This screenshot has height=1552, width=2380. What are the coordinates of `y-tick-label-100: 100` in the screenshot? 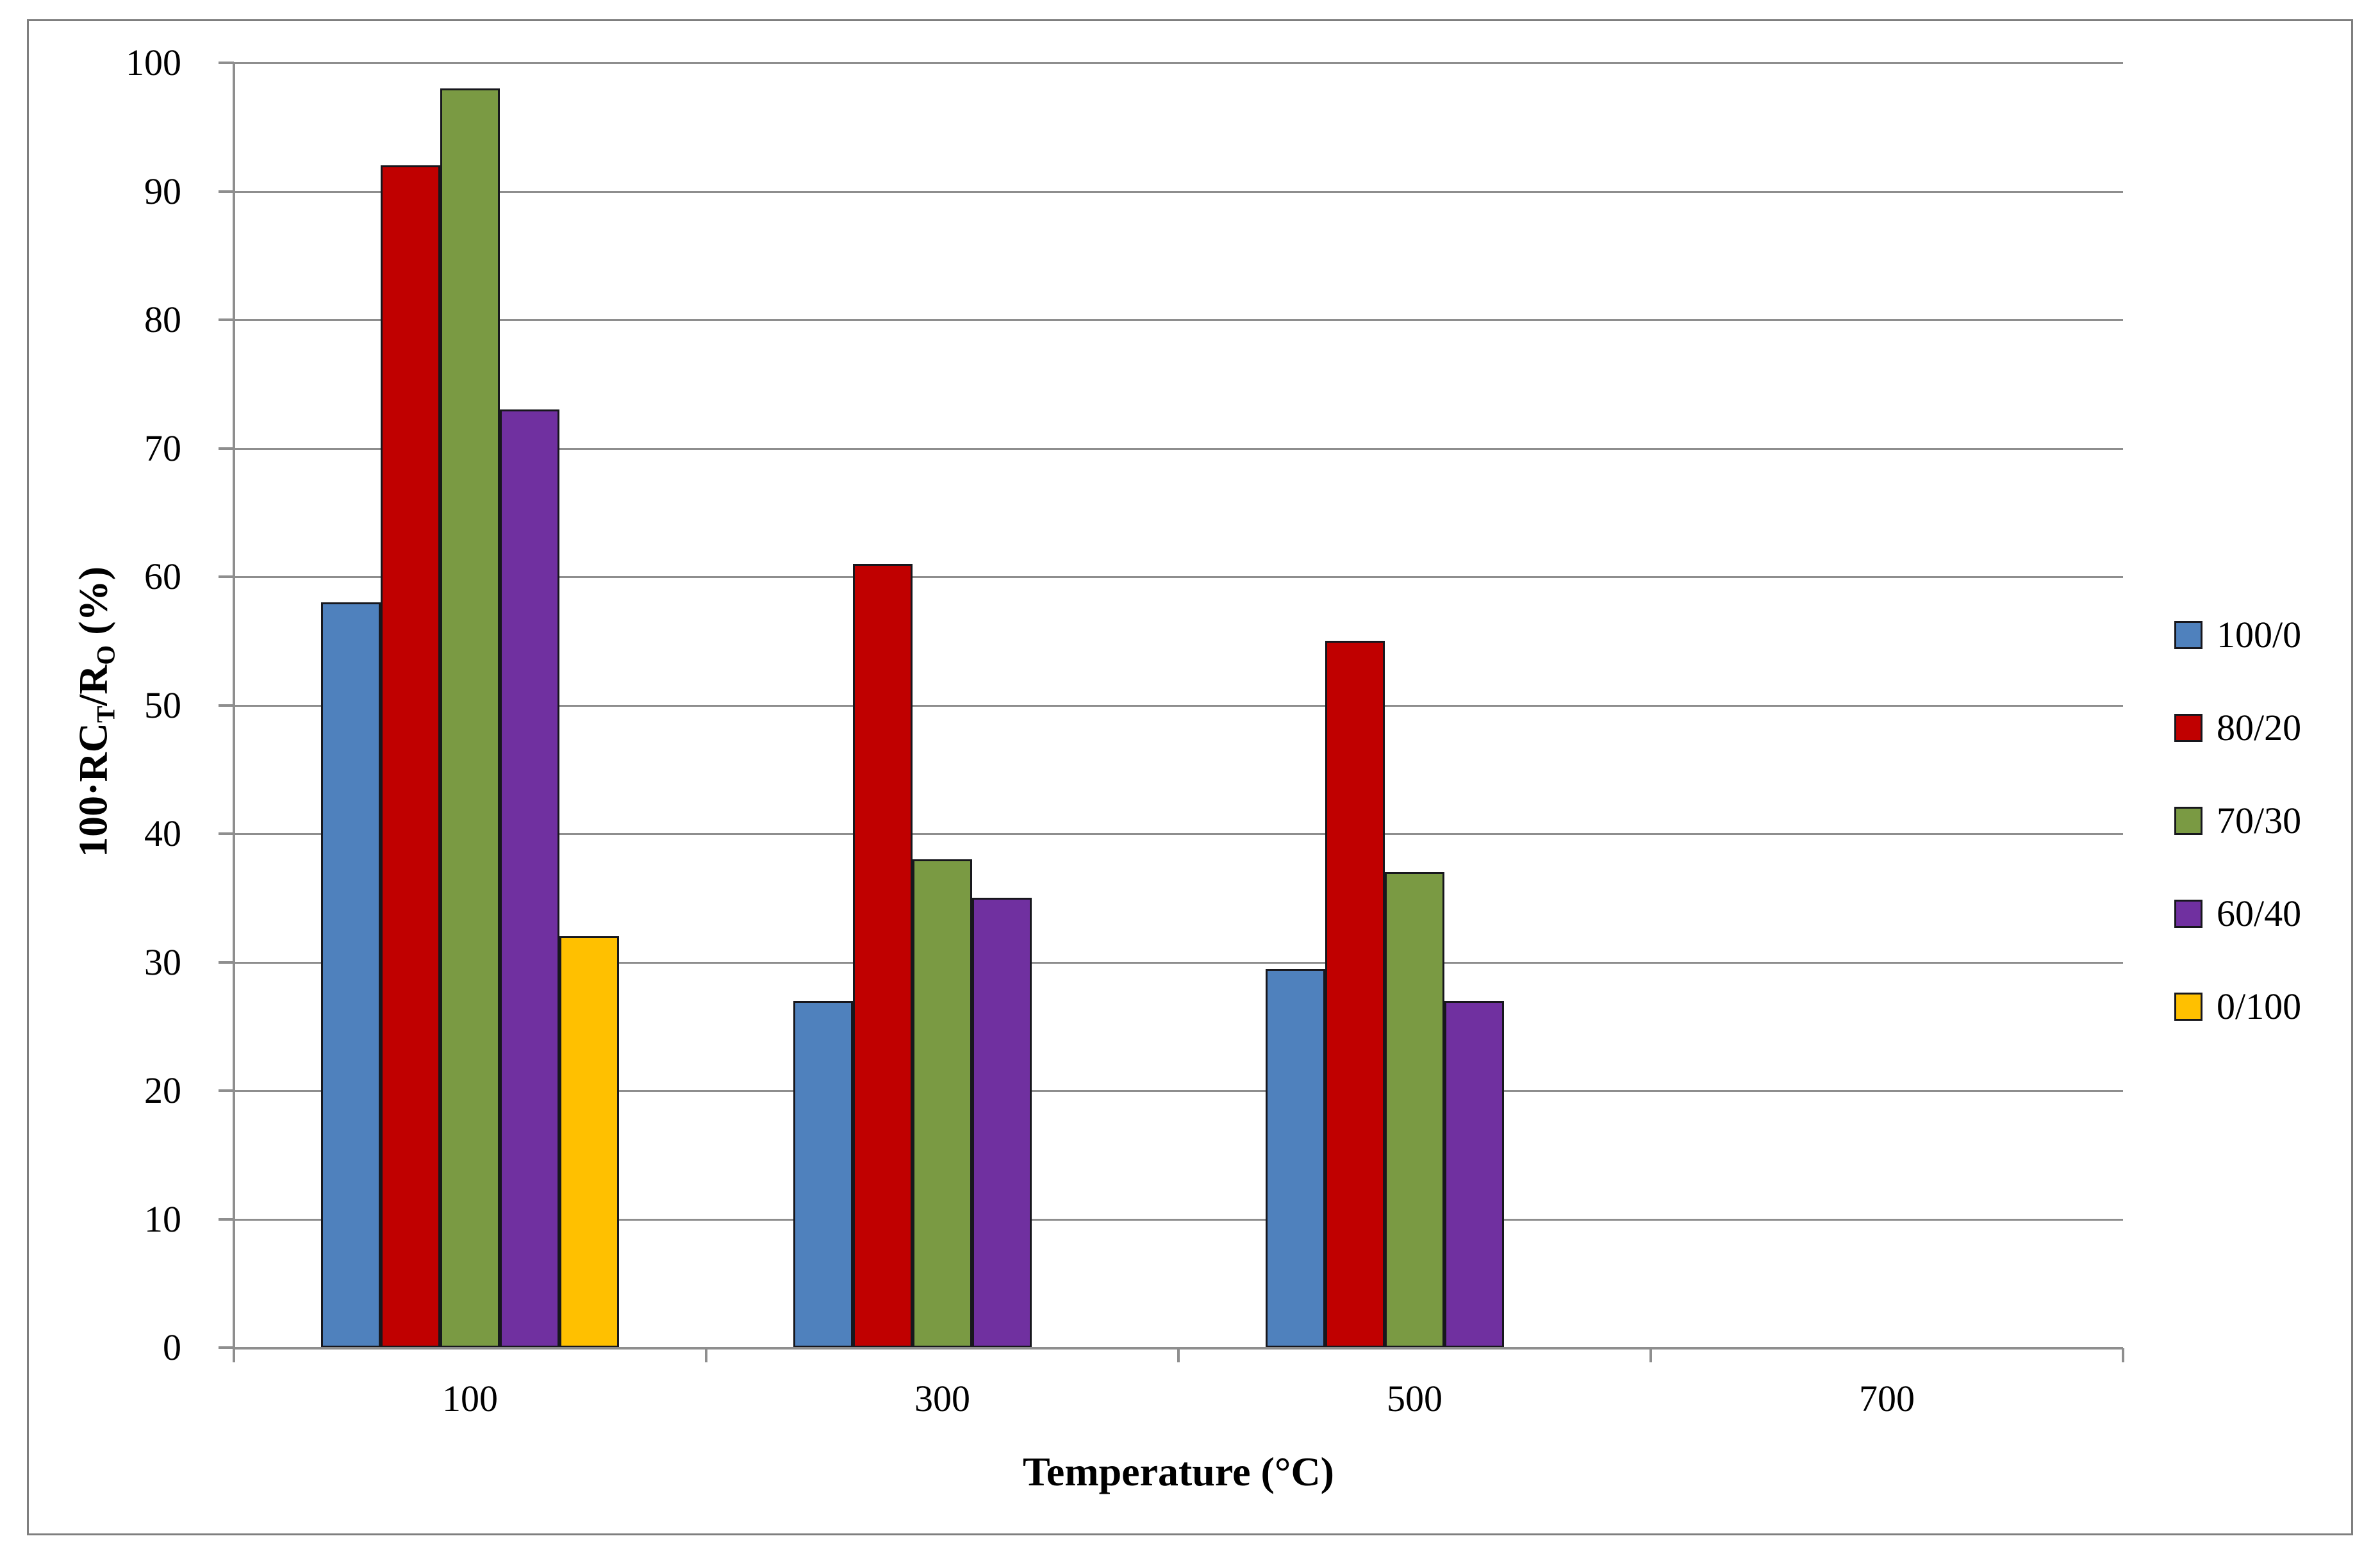 It's located at (153, 63).